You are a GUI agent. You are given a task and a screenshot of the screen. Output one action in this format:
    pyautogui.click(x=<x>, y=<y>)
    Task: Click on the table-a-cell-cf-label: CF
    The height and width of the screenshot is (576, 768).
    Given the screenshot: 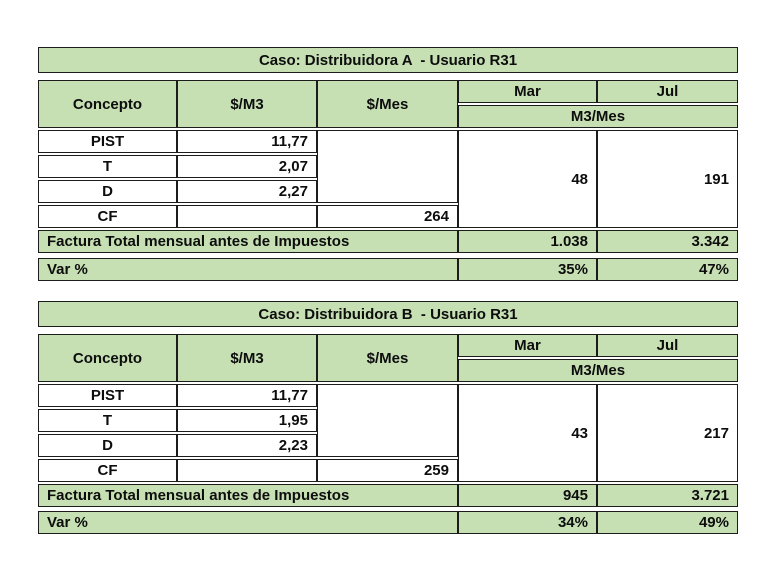 What is the action you would take?
    pyautogui.click(x=107, y=216)
    